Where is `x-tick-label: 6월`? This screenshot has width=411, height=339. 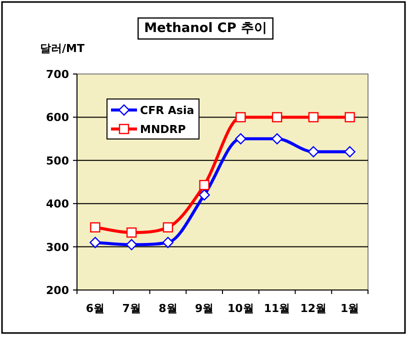 x-tick-label: 6월 is located at coordinates (95, 308).